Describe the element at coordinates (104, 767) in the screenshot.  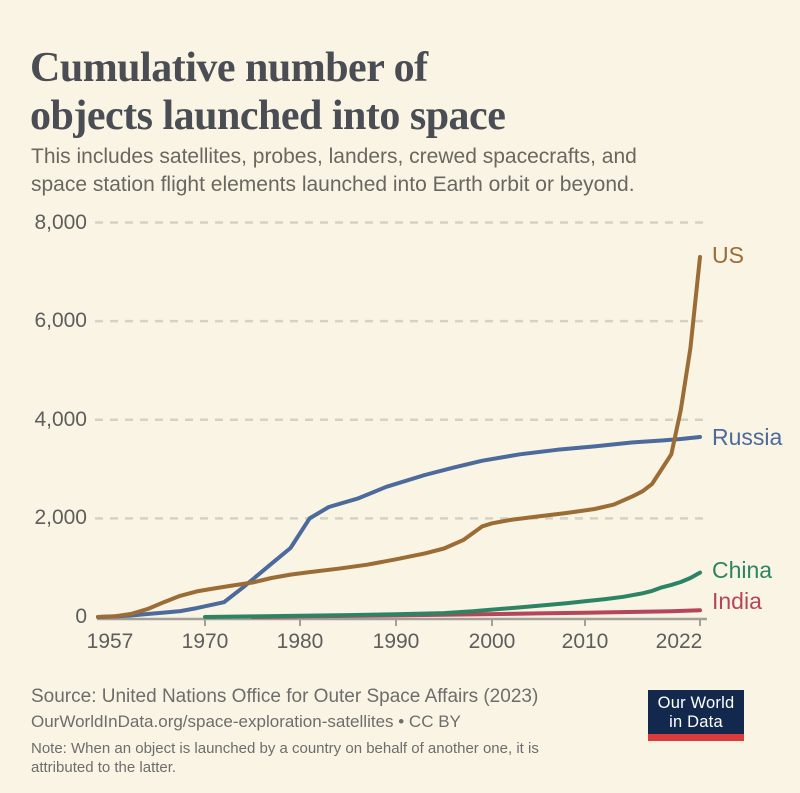
I see `note-line2: attributed to the latter.` at that location.